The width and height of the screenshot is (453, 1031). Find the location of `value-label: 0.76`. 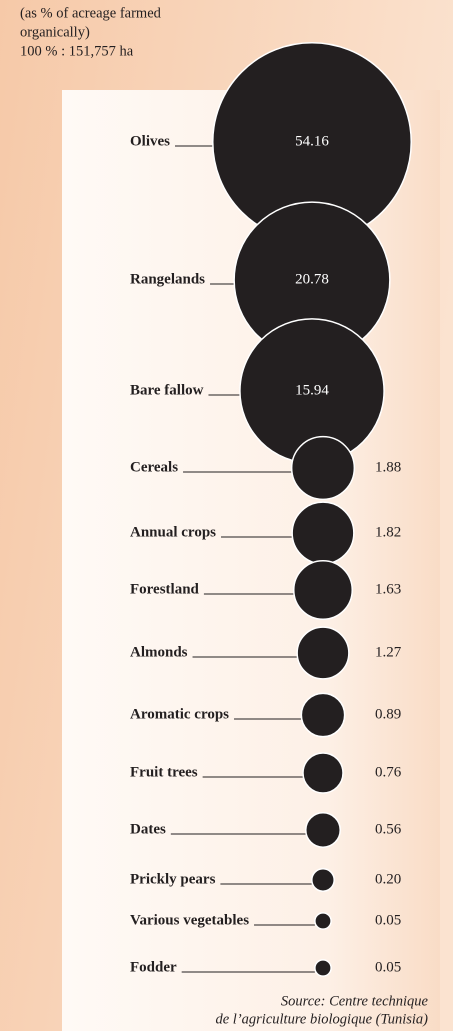

value-label: 0.76 is located at coordinates (388, 772).